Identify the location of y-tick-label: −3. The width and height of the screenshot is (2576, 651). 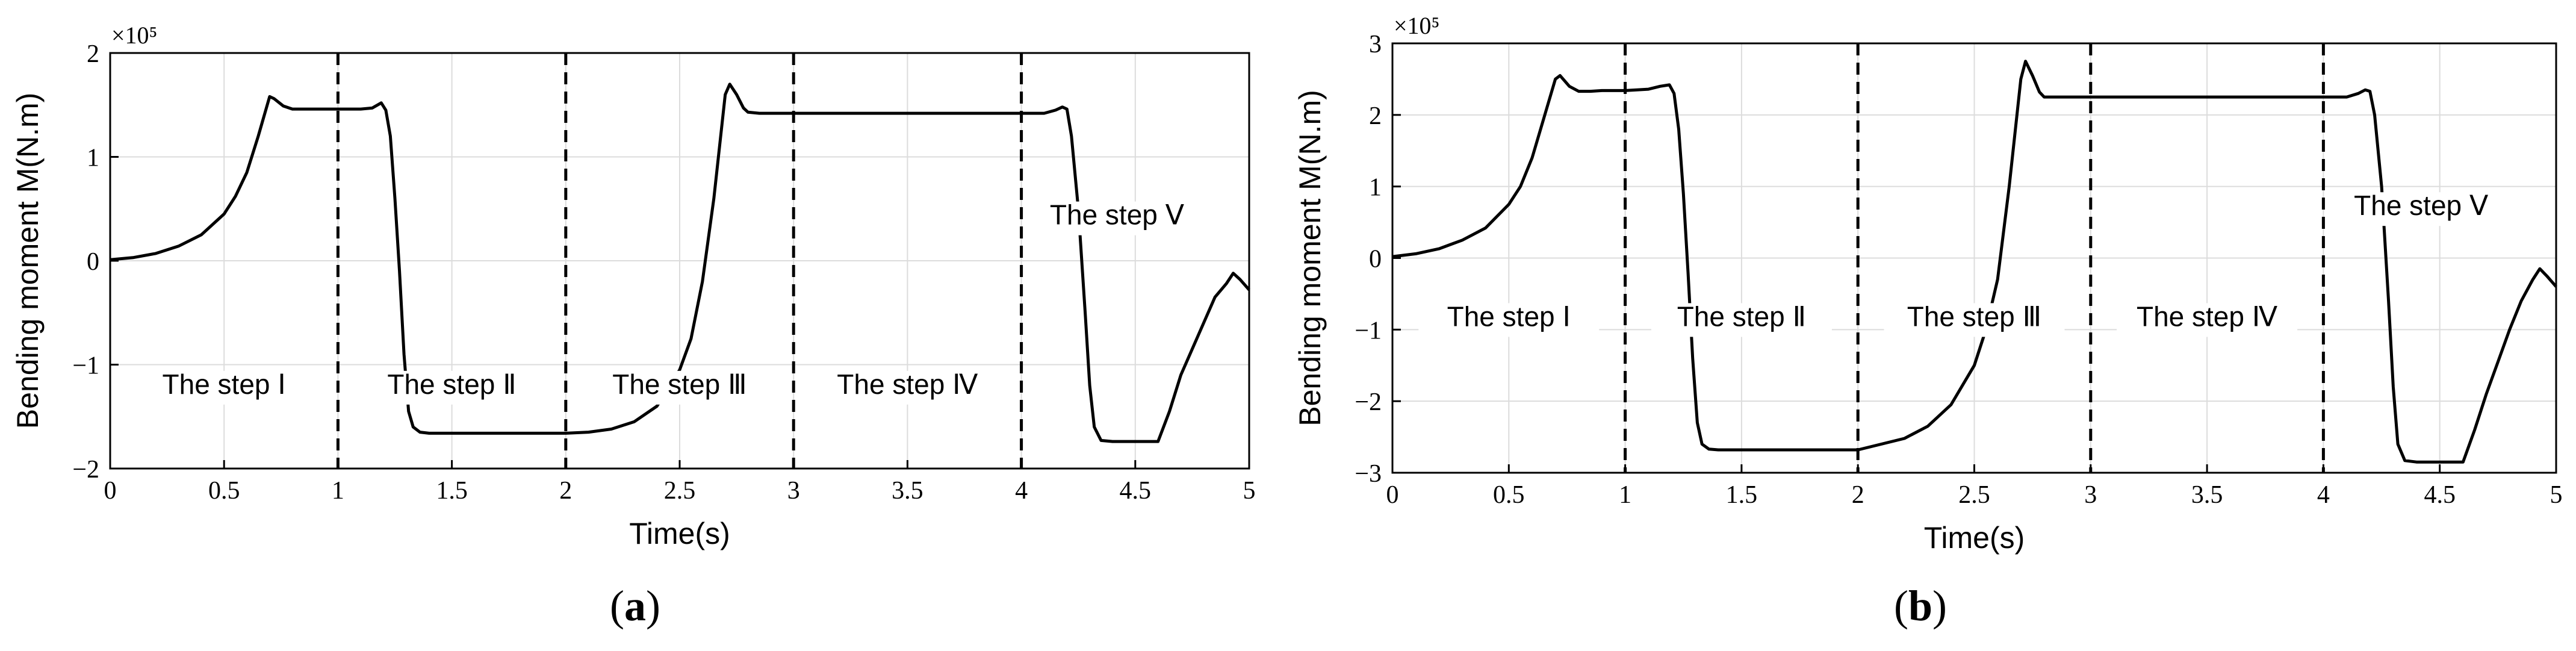
(1368, 474).